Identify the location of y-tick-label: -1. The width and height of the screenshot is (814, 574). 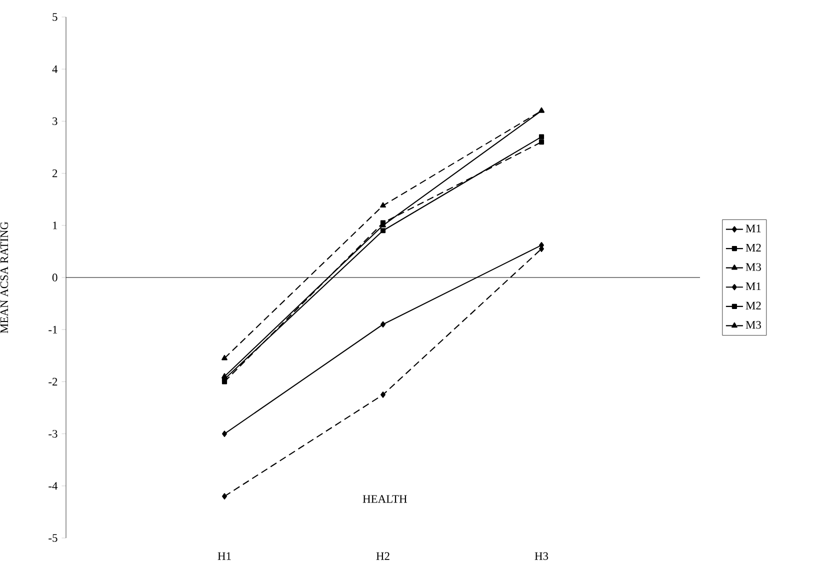
(53, 330).